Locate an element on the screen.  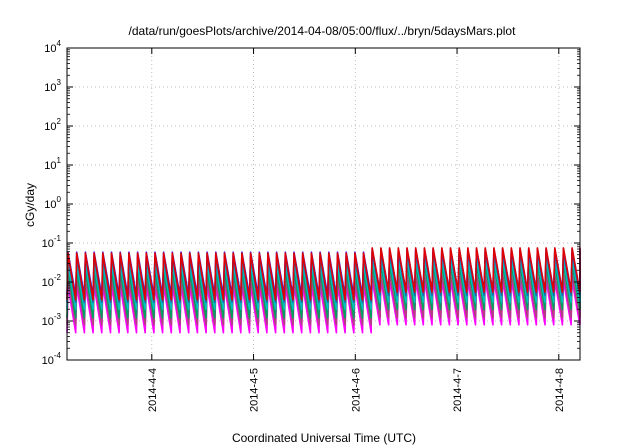
y-tick-label: 10³ is located at coordinates (52, 86).